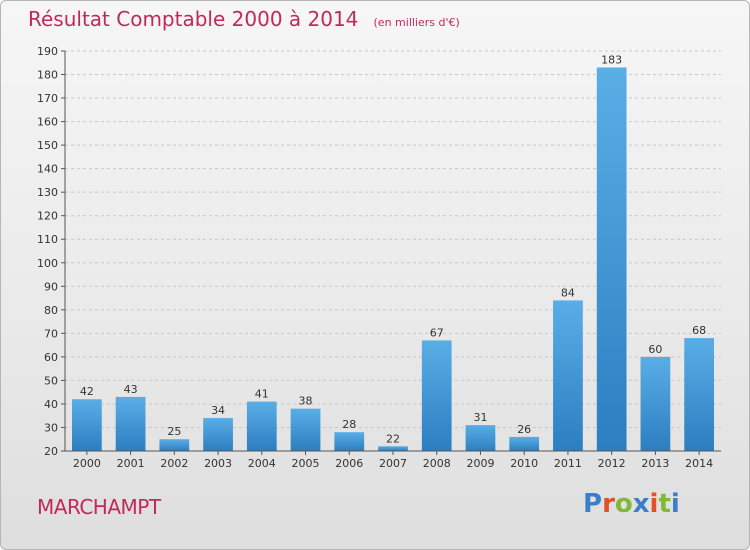 The height and width of the screenshot is (550, 750). I want to click on logo-letter: t, so click(664, 504).